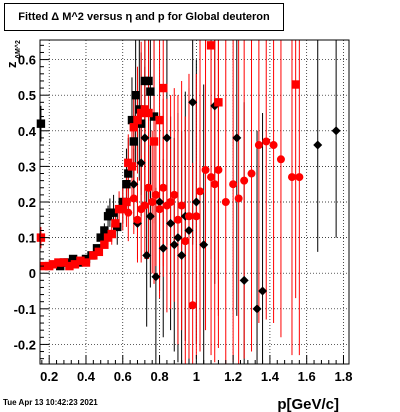 The image size is (400, 412). What do you see at coordinates (50, 402) in the screenshot?
I see `timestamp: Tue Apr 13 10:42:23 2021` at bounding box center [50, 402].